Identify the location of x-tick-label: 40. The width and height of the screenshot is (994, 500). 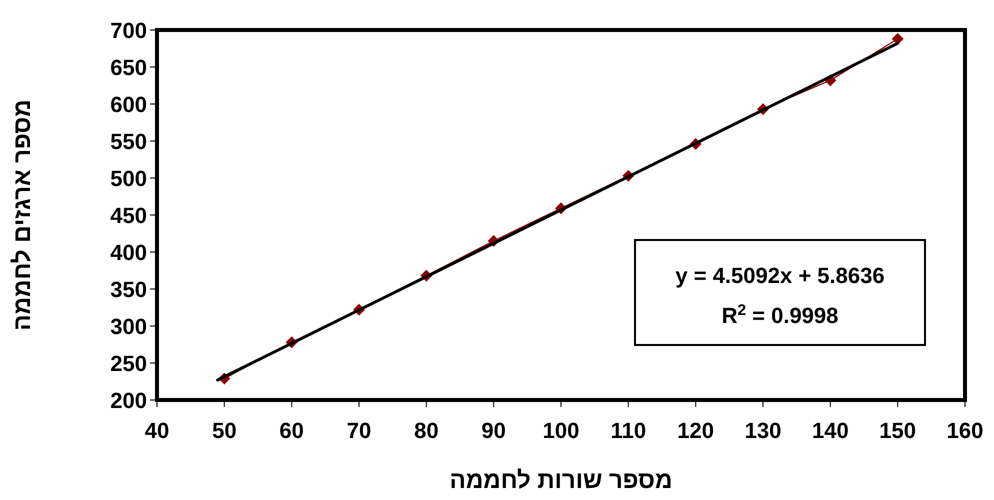
(157, 430).